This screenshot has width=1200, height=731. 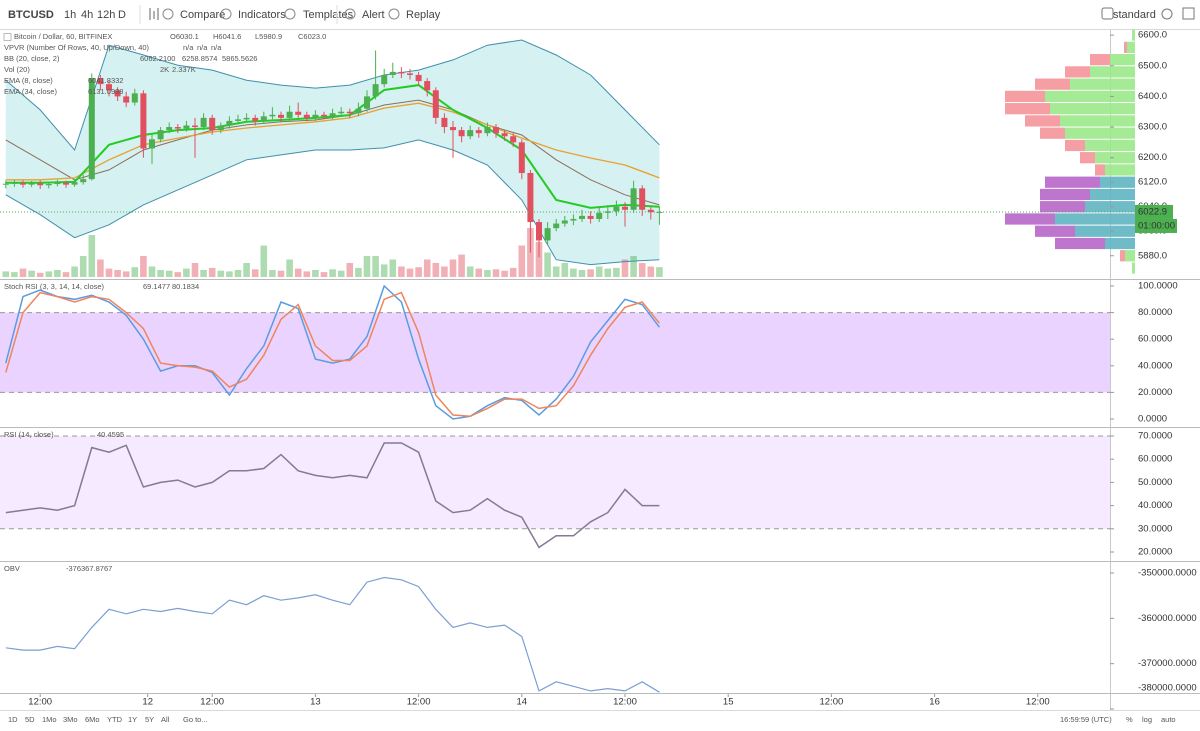 I want to click on stoch-k-line, so click(x=332, y=352).